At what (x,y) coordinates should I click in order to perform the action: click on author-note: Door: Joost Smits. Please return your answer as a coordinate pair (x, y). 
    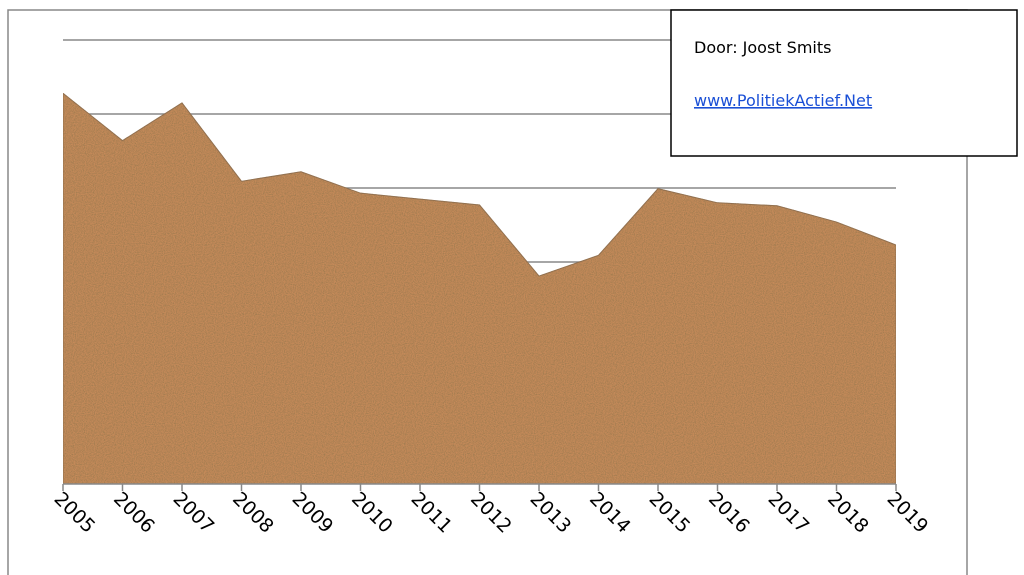
    Looking at the image, I should click on (762, 47).